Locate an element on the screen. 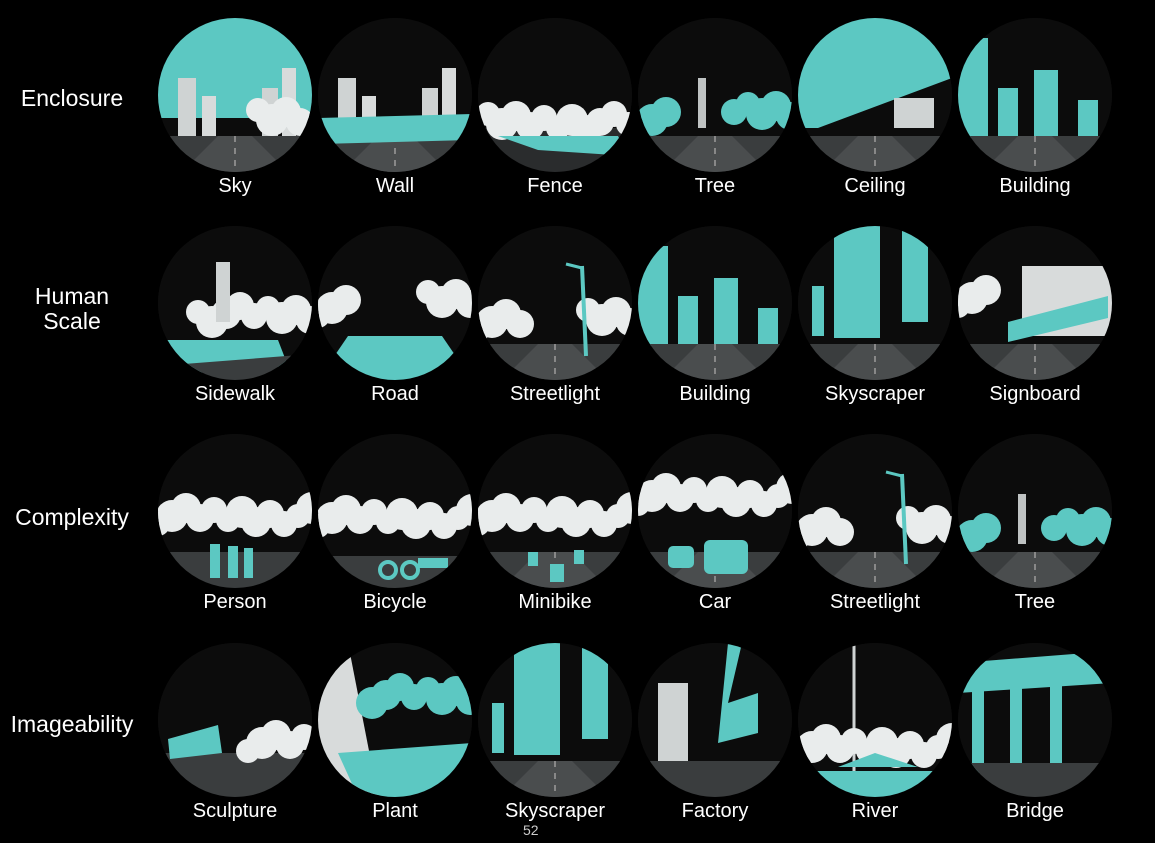  segment-caption: Road is located at coordinates (395, 394).